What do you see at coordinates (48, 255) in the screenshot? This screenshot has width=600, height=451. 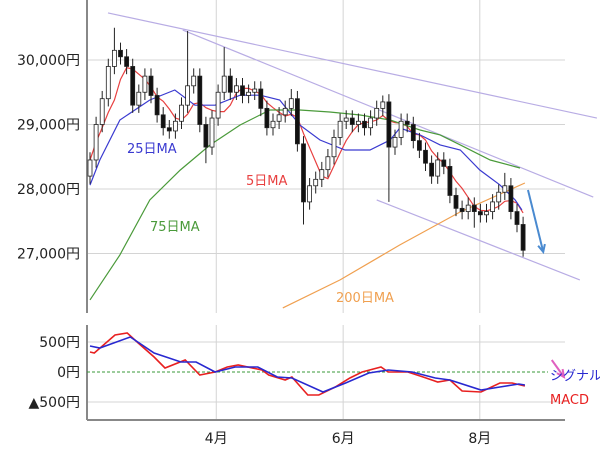 I see `price-tick-label: 27,000円` at bounding box center [48, 255].